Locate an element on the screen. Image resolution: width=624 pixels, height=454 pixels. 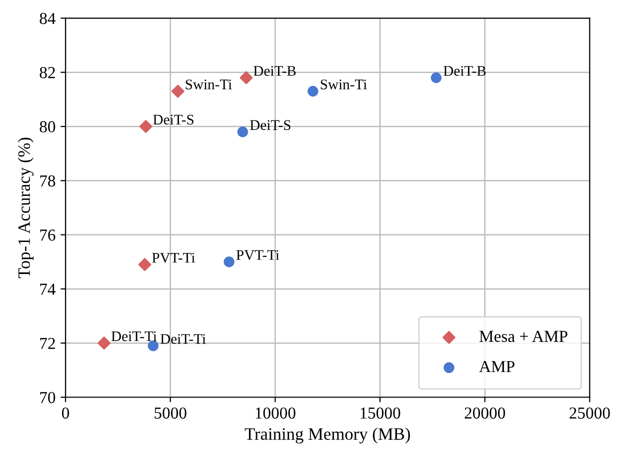
x-tick-label: 10000 is located at coordinates (276, 413).